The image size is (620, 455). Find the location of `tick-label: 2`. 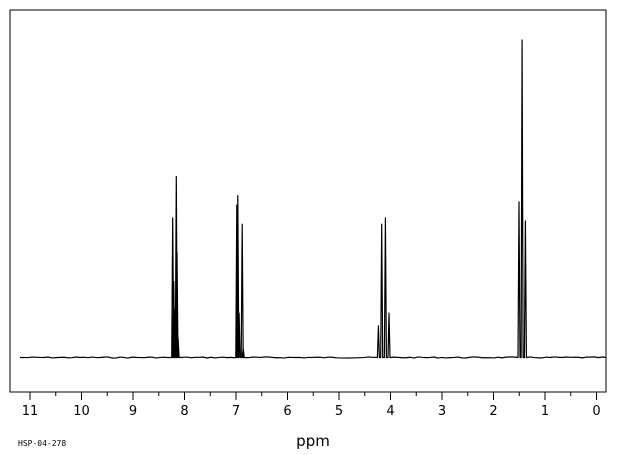

tick-label: 2 is located at coordinates (493, 411).